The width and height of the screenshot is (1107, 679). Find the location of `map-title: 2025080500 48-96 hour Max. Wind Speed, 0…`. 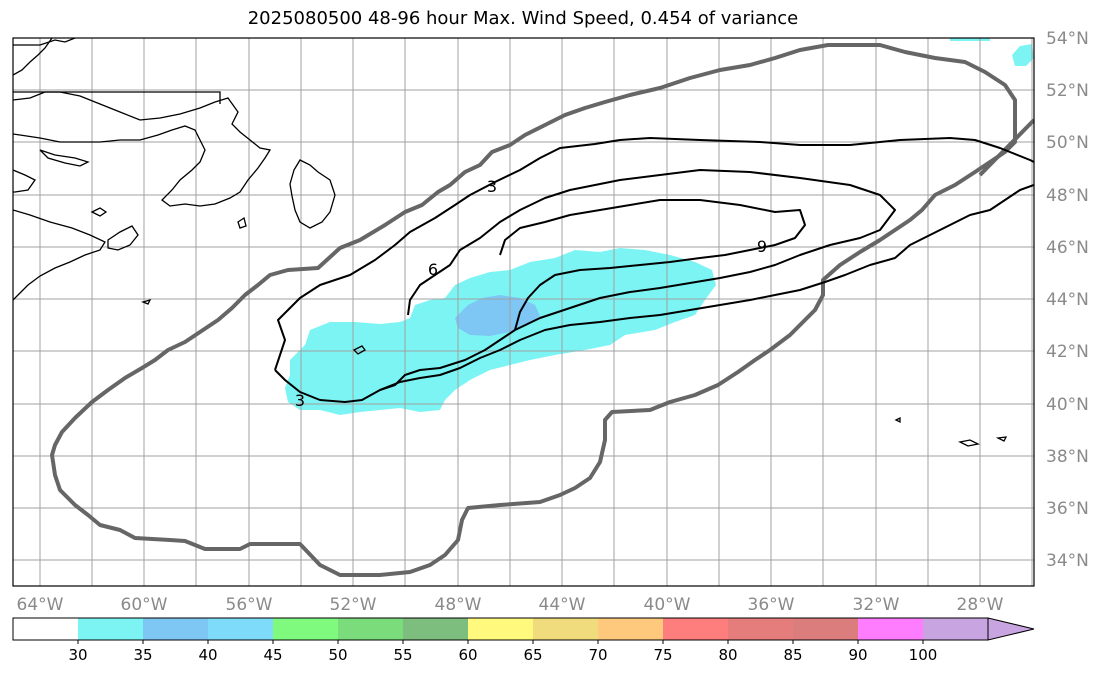

map-title: 2025080500 48-96 hour Max. Wind Speed, 0… is located at coordinates (523, 18).